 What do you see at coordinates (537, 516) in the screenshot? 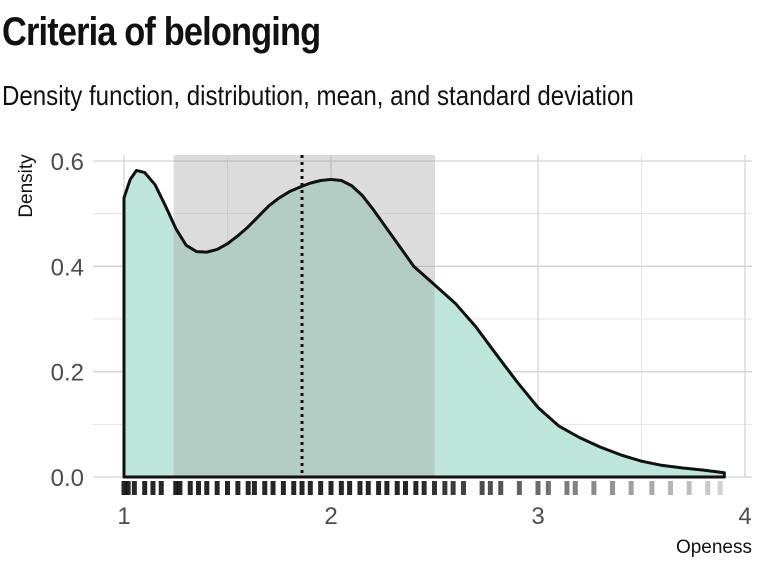
I see `x-tick-label: 3` at bounding box center [537, 516].